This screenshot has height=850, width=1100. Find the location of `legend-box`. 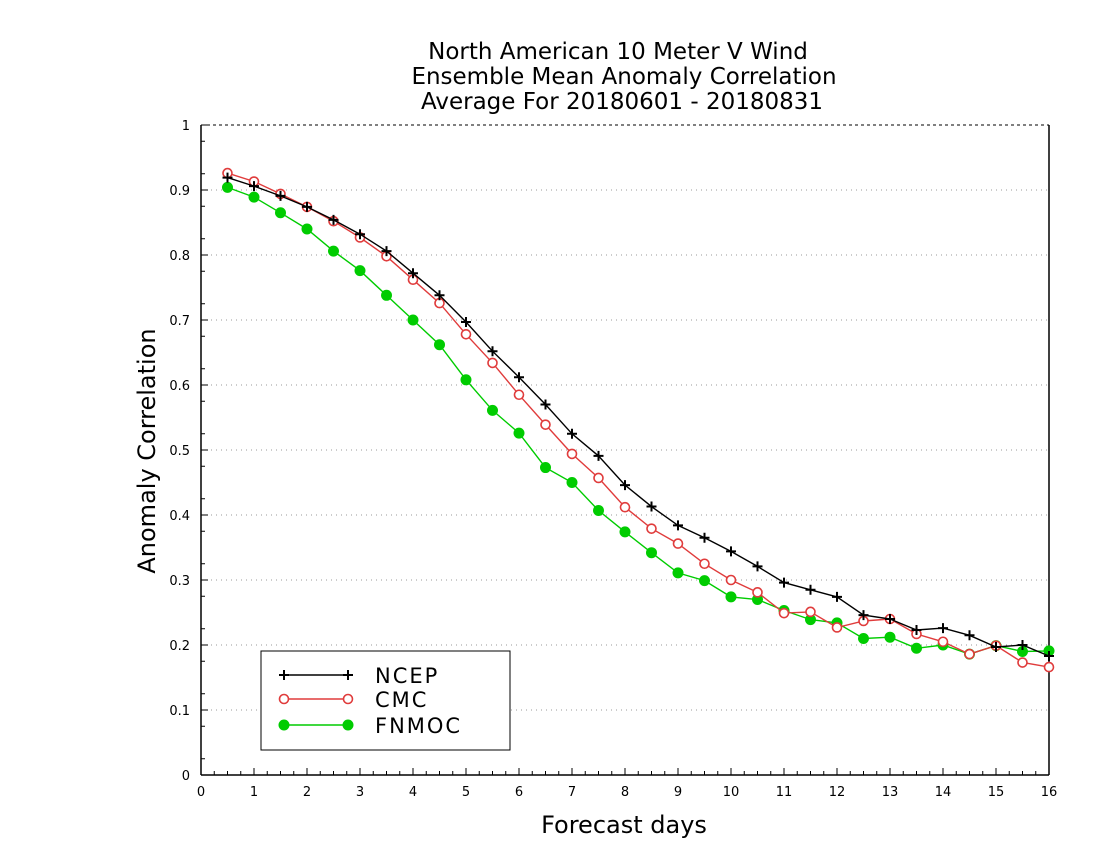

legend-box is located at coordinates (385, 700).